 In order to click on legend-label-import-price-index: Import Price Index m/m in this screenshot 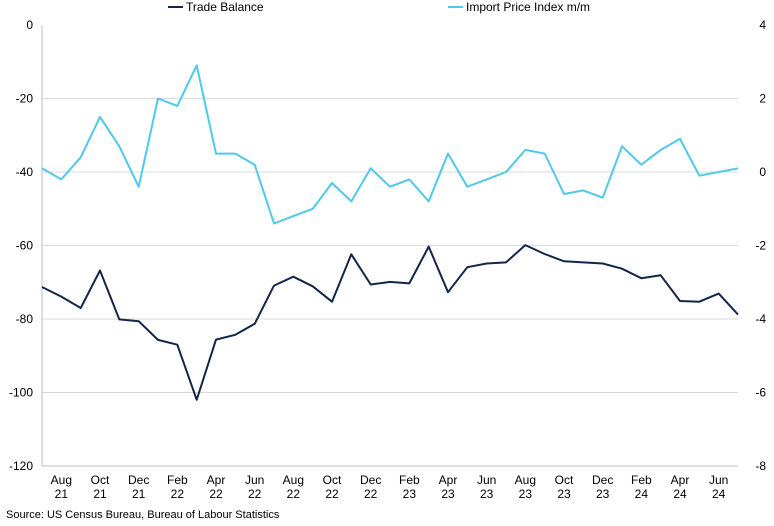, I will do `click(528, 7)`.